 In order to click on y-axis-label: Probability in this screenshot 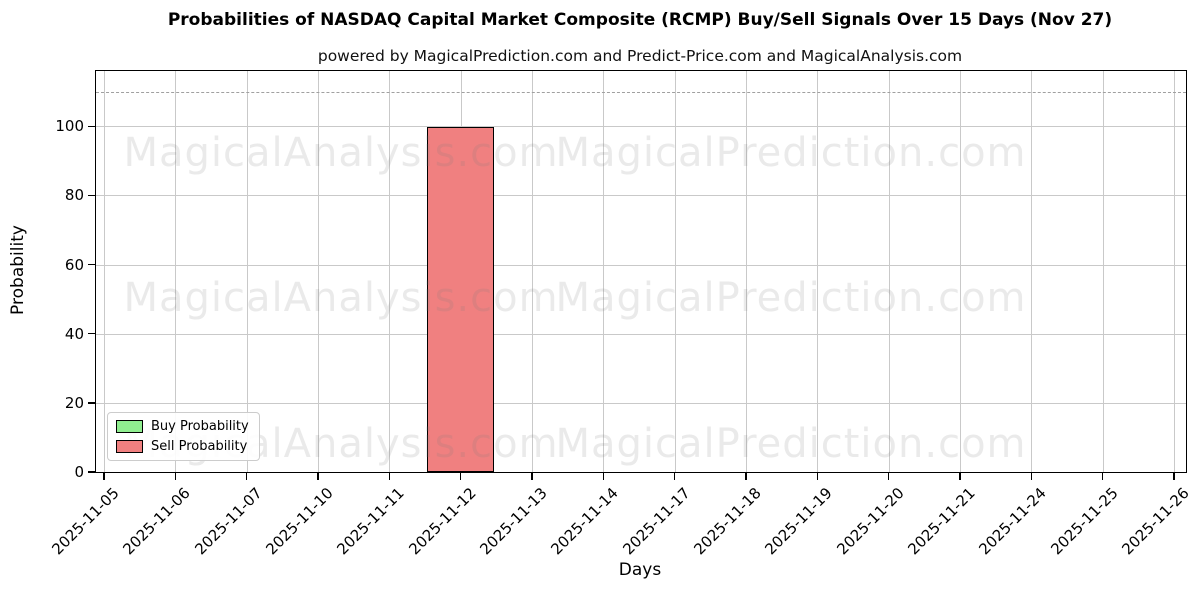, I will do `click(18, 270)`.